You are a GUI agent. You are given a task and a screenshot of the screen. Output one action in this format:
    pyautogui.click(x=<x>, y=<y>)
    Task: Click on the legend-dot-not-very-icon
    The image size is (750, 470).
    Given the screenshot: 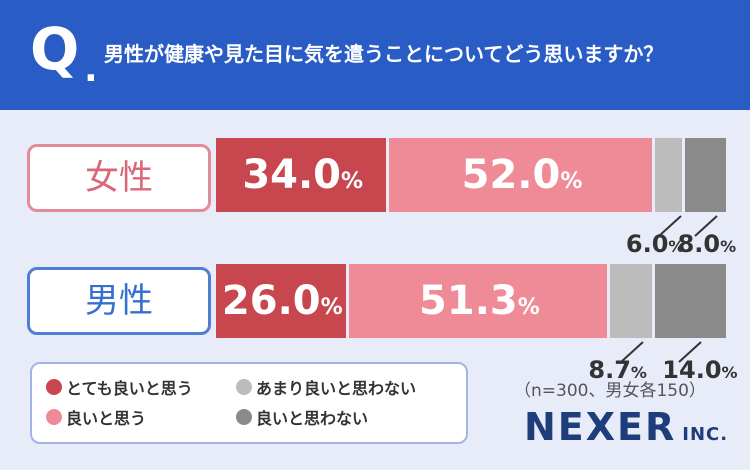 What is the action you would take?
    pyautogui.click(x=244, y=387)
    